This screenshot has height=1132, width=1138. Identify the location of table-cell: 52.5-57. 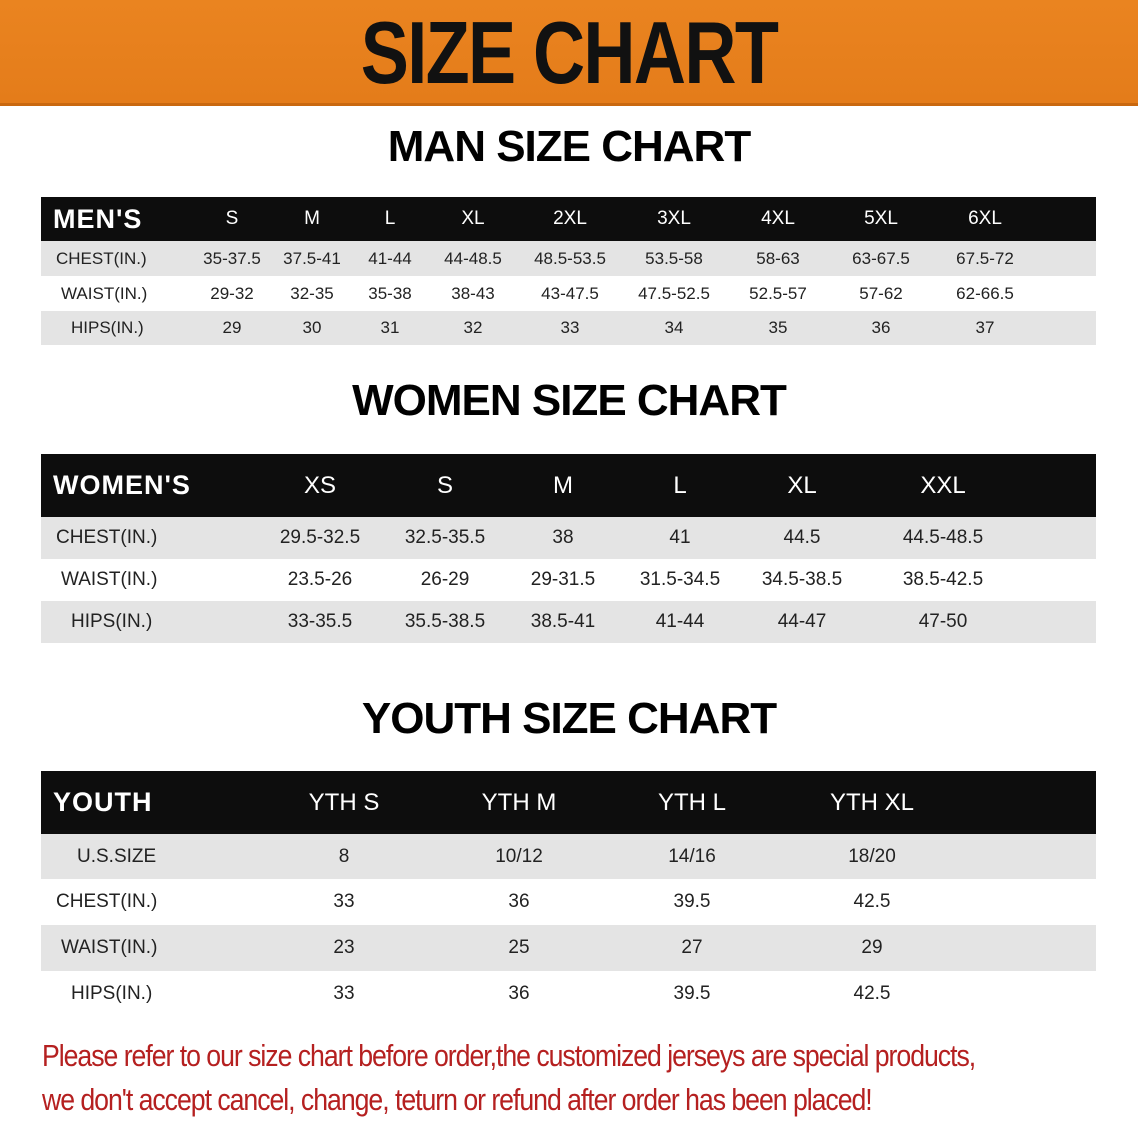
(778, 293).